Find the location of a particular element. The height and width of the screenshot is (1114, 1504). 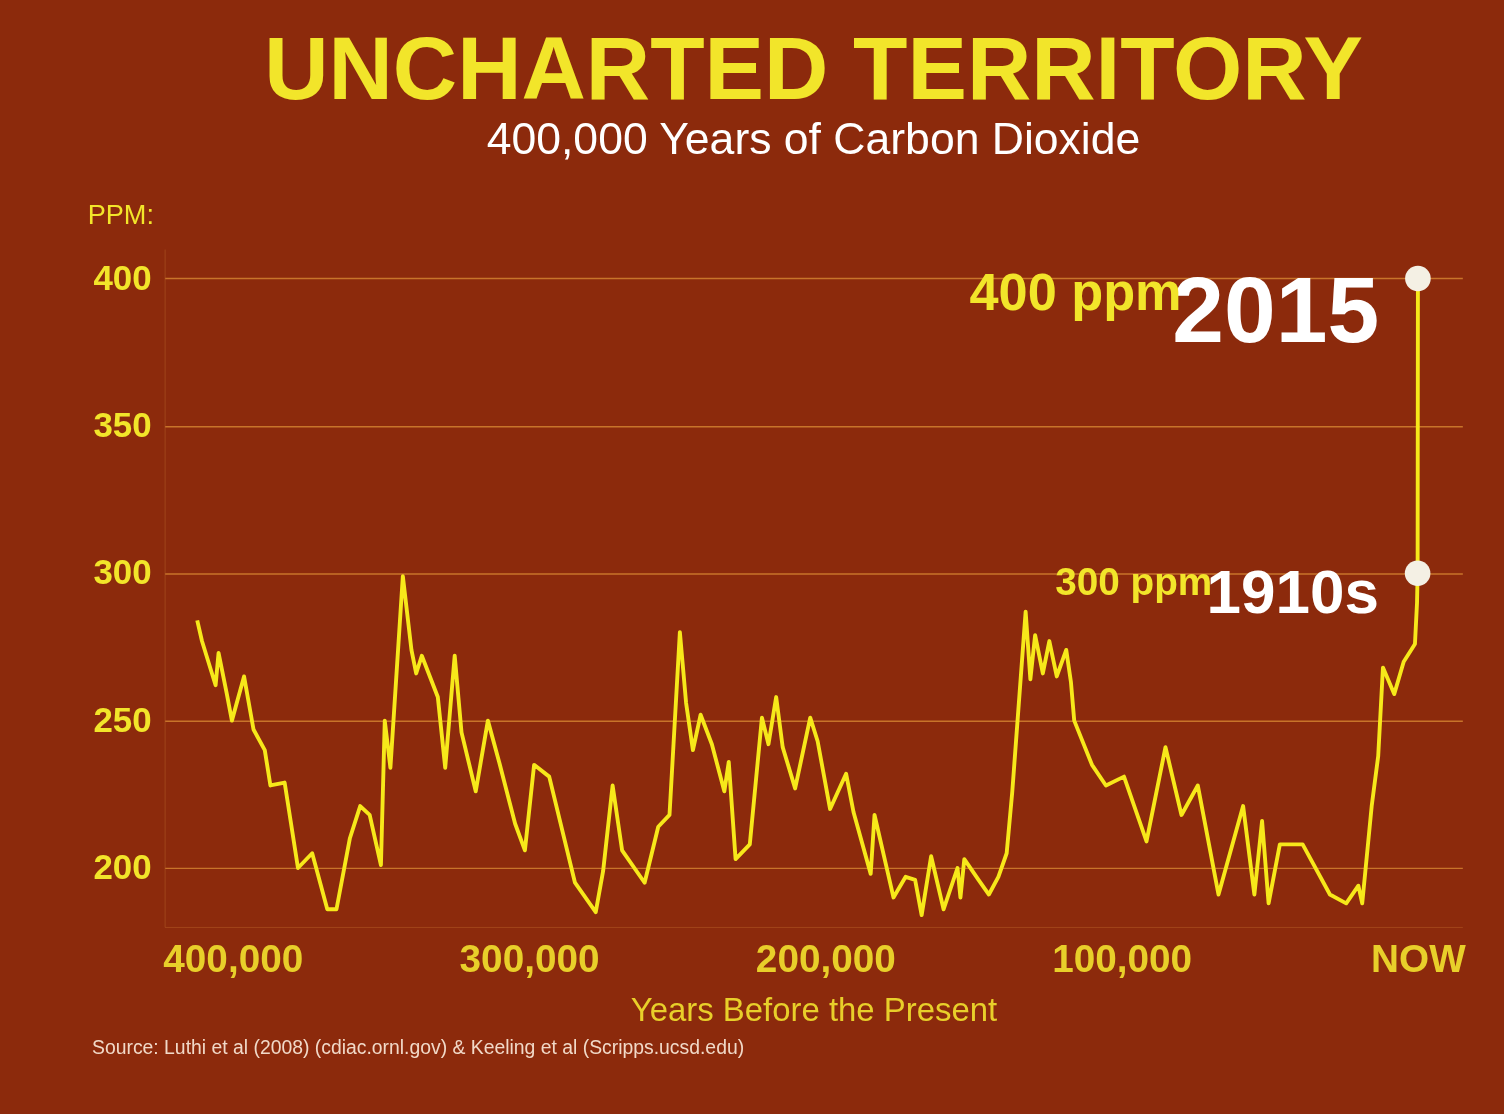

x-tick-label: 200,000 is located at coordinates (825, 958).